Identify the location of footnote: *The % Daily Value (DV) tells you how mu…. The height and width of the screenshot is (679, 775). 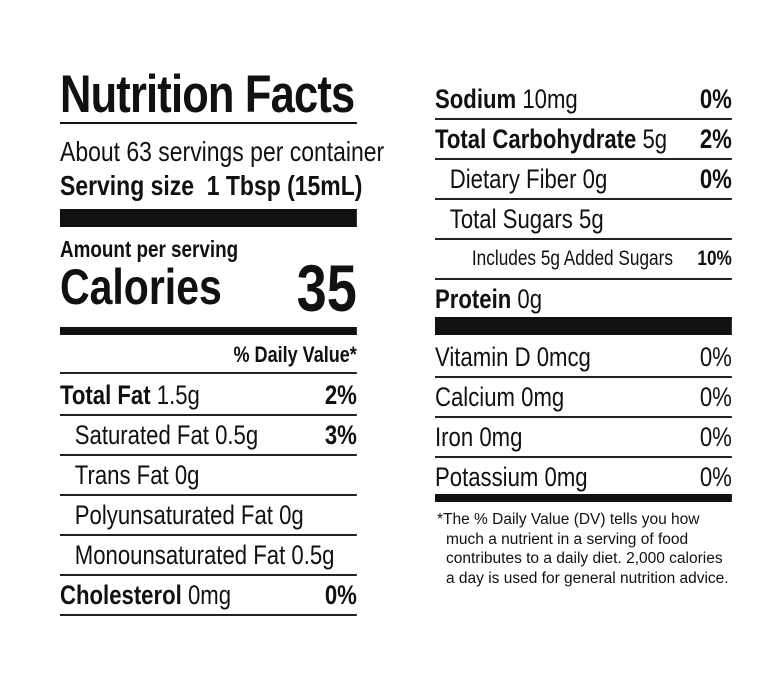
(583, 549).